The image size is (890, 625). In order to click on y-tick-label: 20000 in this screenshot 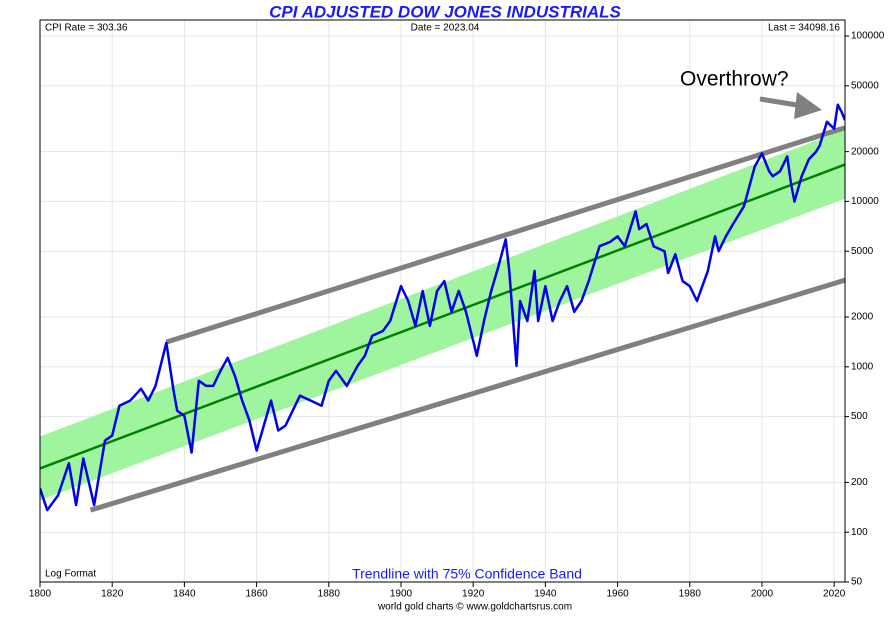, I will do `click(865, 151)`.